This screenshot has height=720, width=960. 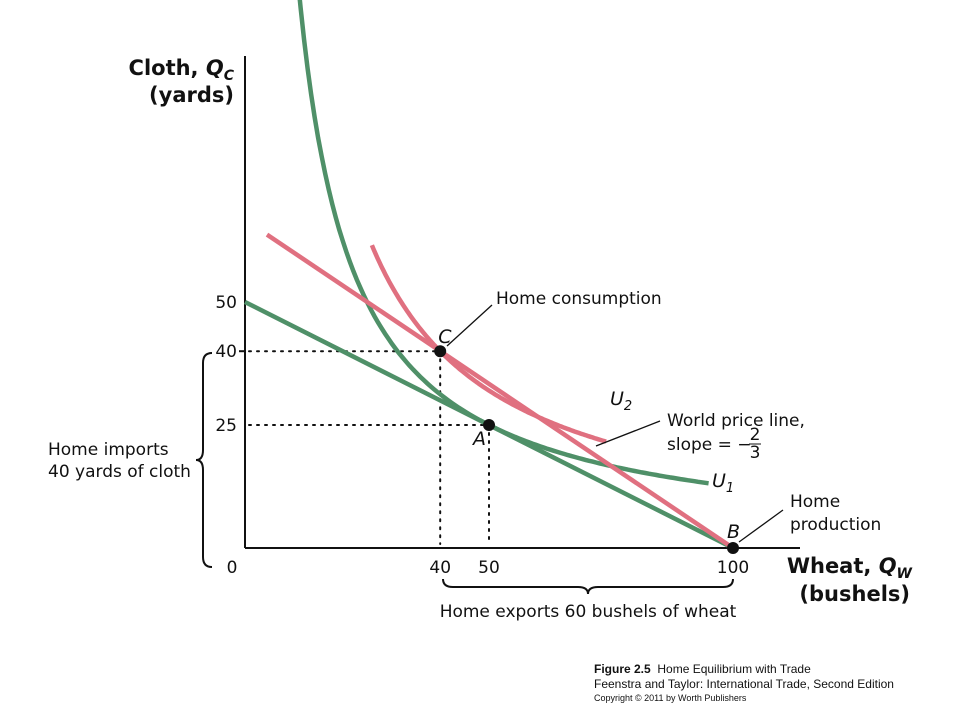 What do you see at coordinates (755, 435) in the screenshot?
I see `slope-numerator: 2` at bounding box center [755, 435].